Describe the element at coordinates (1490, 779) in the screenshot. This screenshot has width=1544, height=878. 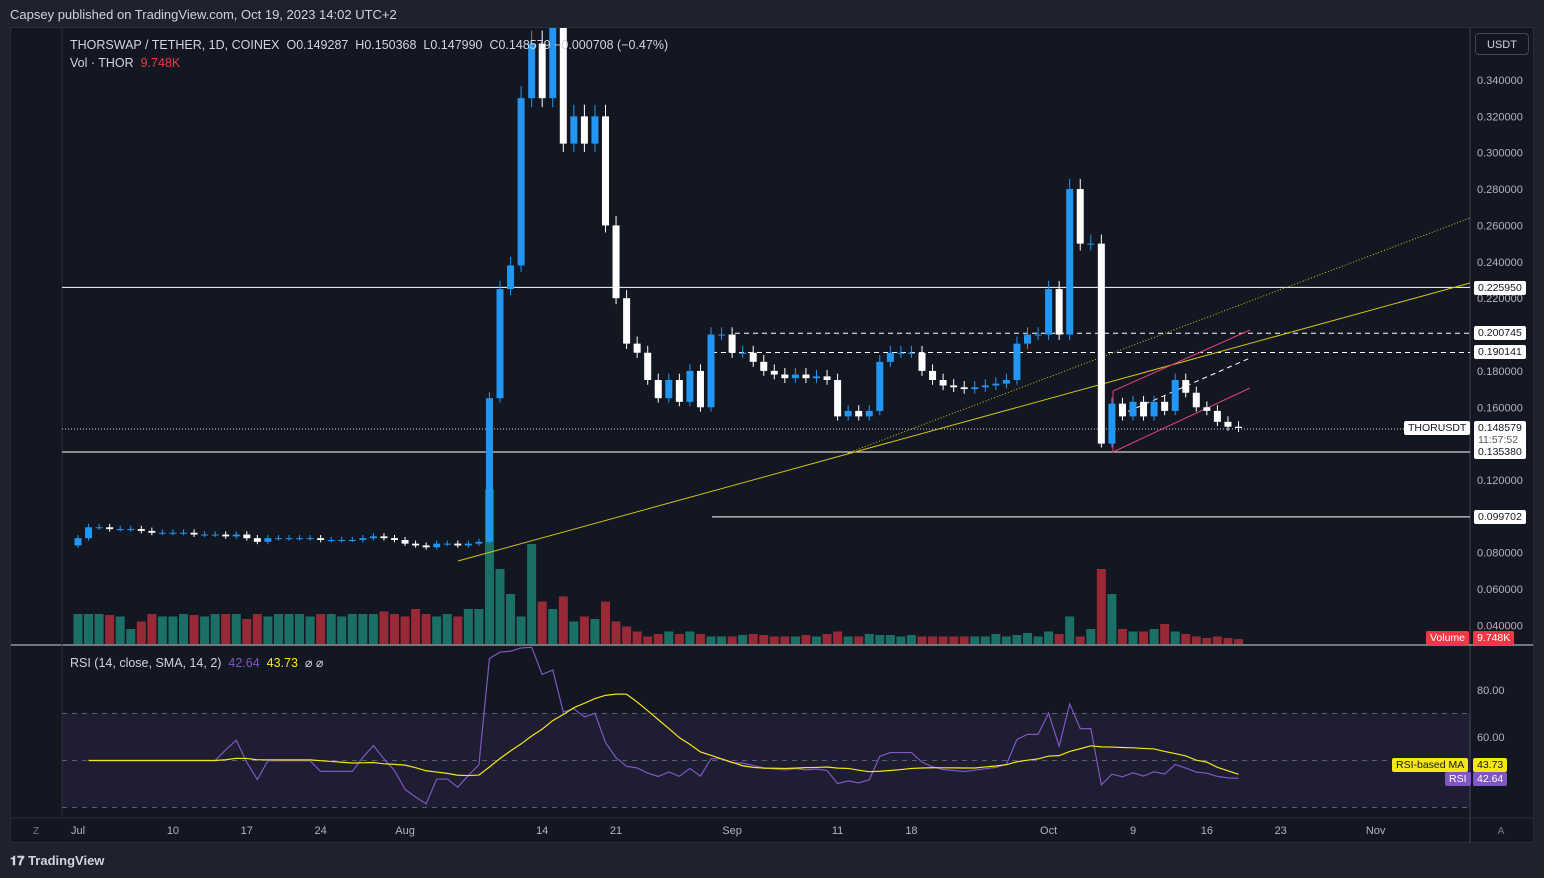
I see `rsi-tag-value: 42.64` at that location.